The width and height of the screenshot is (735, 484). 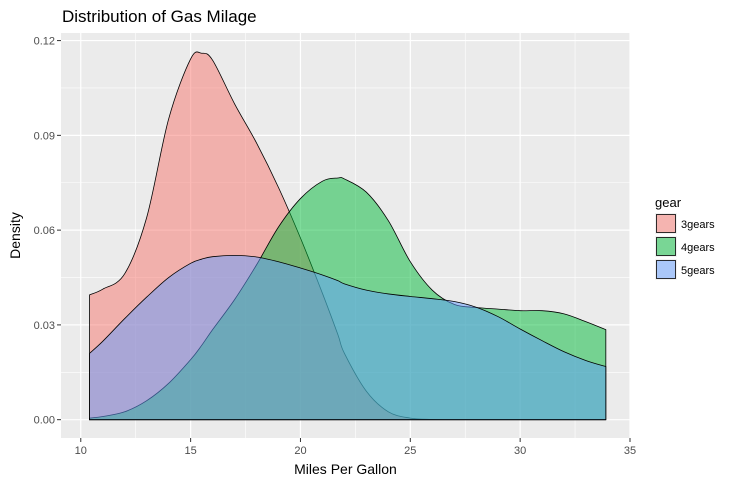 What do you see at coordinates (300, 451) in the screenshot?
I see `x-tick-label: 20` at bounding box center [300, 451].